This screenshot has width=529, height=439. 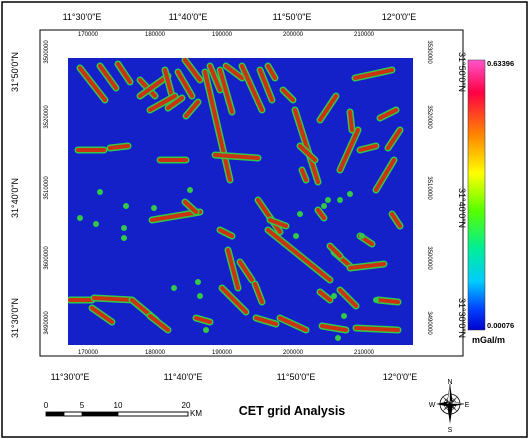 What do you see at coordinates (467, 405) in the screenshot?
I see `compass-e-label: E` at bounding box center [467, 405].